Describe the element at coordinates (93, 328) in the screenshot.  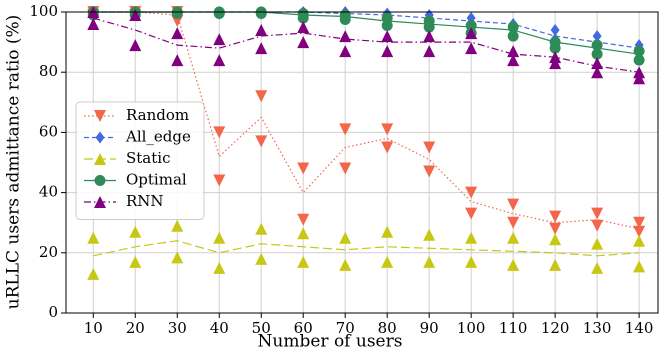
I see `x-tick-label: 10` at that location.